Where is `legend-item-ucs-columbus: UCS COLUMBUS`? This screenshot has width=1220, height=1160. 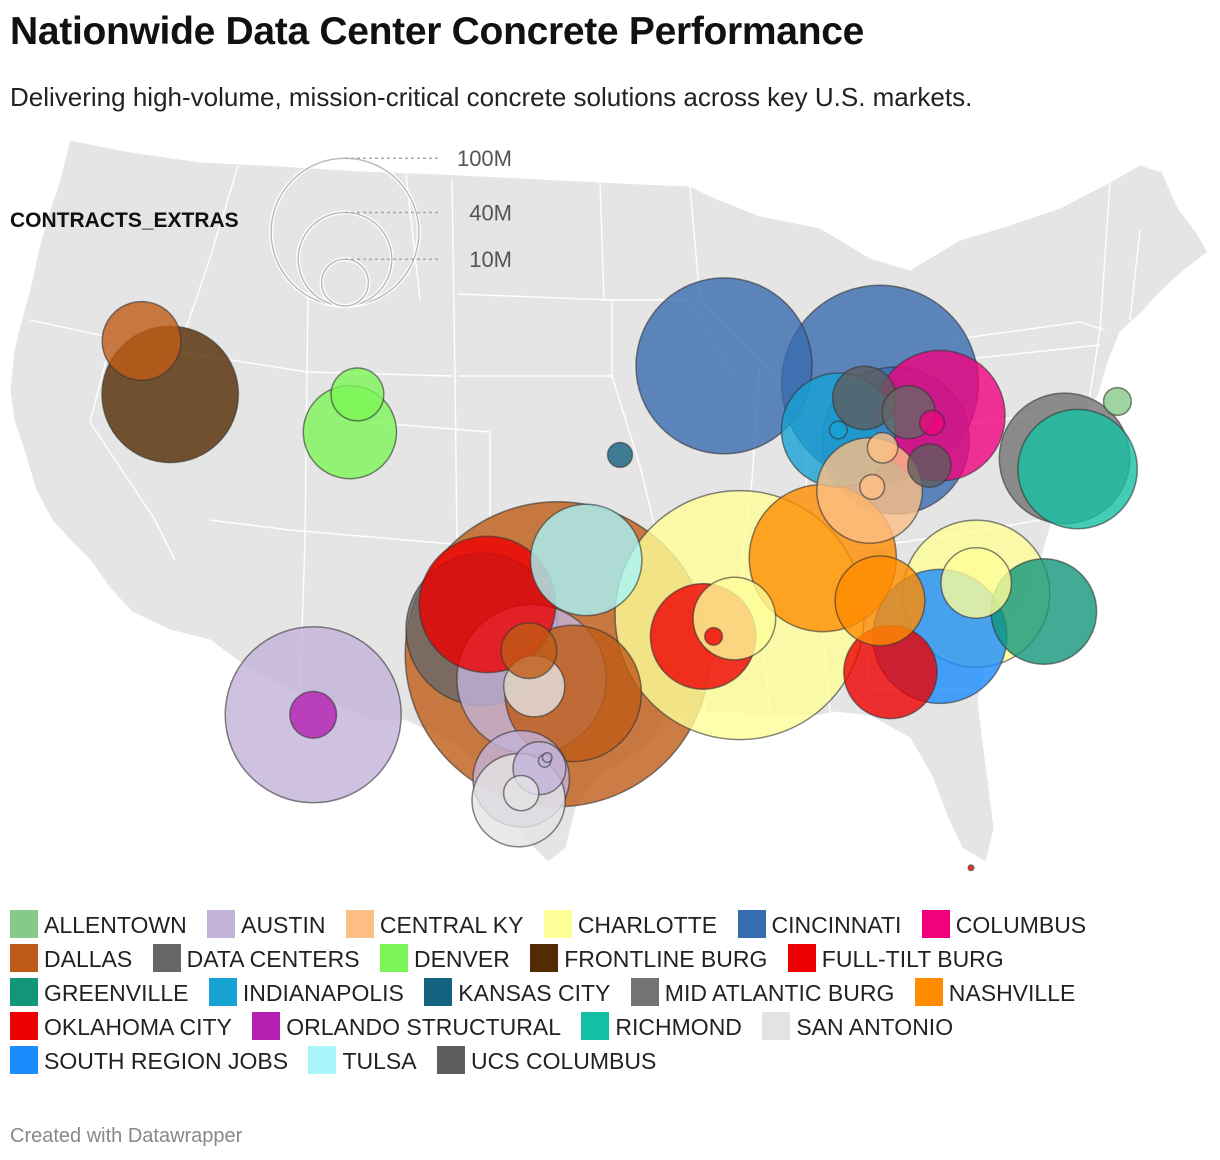 legend-item-ucs-columbus: UCS COLUMBUS is located at coordinates (546, 1061).